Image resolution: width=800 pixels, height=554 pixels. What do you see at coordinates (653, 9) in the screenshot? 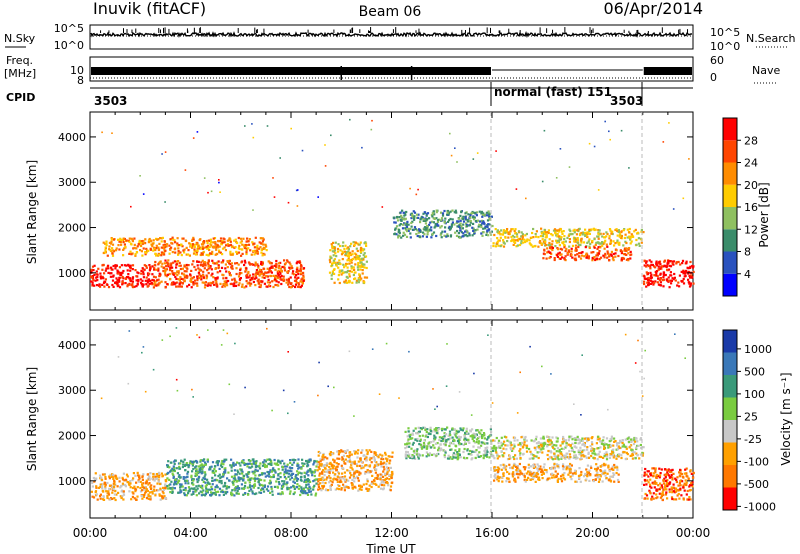
I see `date-title: 06/Apr/2014` at bounding box center [653, 9].